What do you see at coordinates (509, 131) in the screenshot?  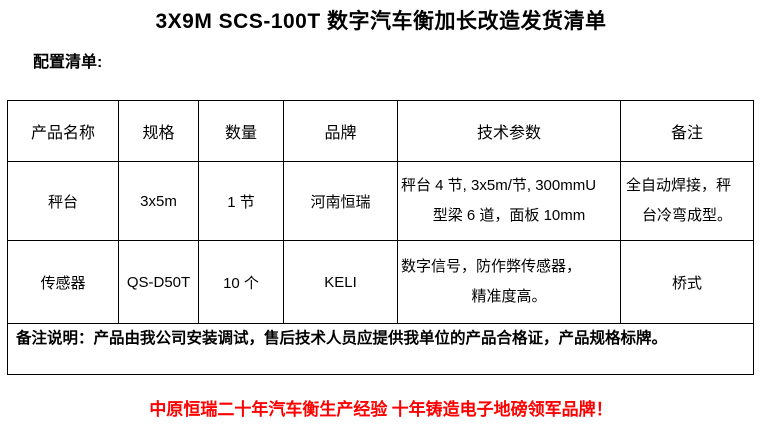 I see `column-header-tech-parameters: 技术参数` at bounding box center [509, 131].